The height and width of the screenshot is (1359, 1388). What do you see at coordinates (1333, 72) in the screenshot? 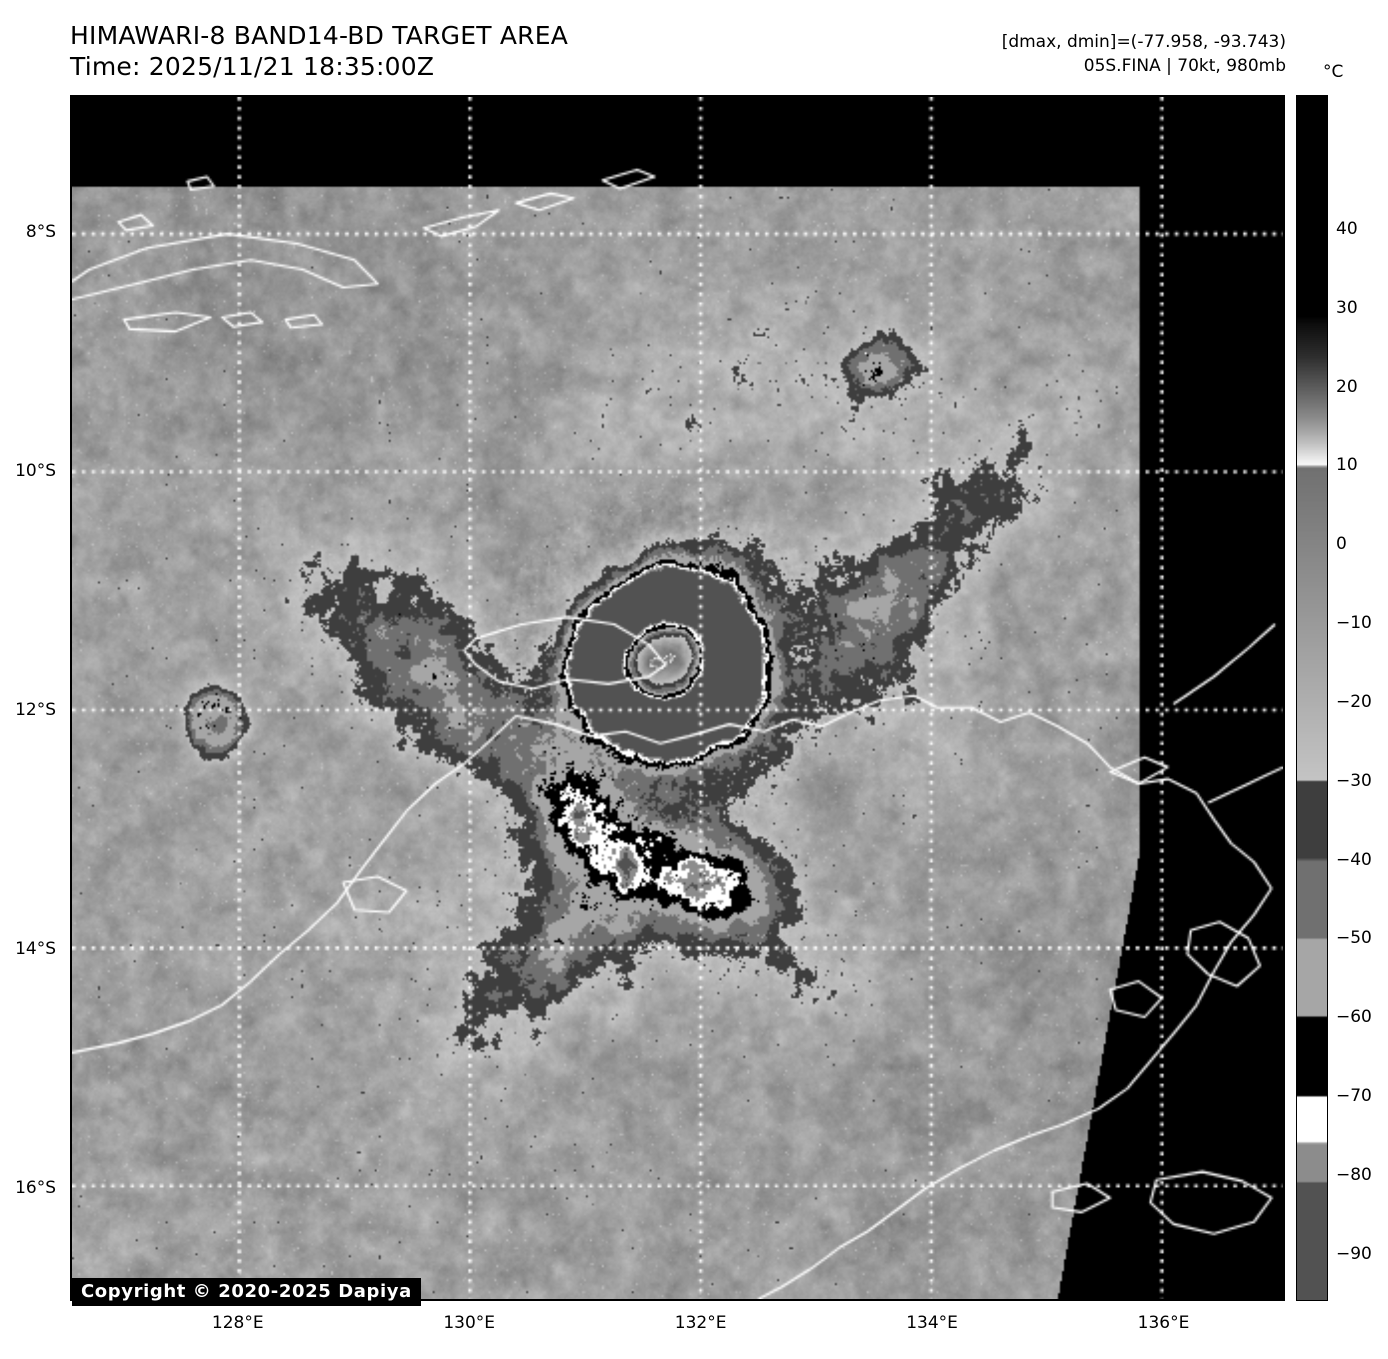
I see `colorbar-unit-label: °C` at bounding box center [1333, 72].